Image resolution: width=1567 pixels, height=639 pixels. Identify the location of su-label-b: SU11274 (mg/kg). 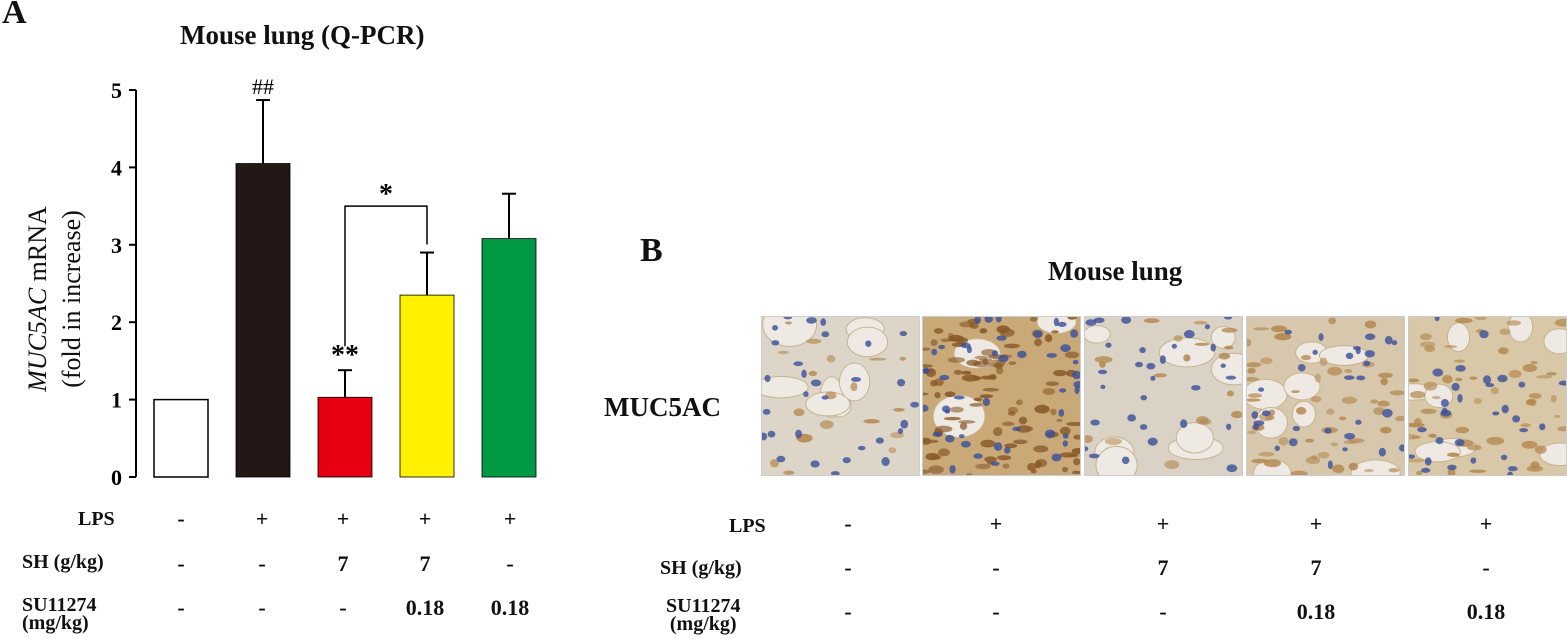
(703, 615).